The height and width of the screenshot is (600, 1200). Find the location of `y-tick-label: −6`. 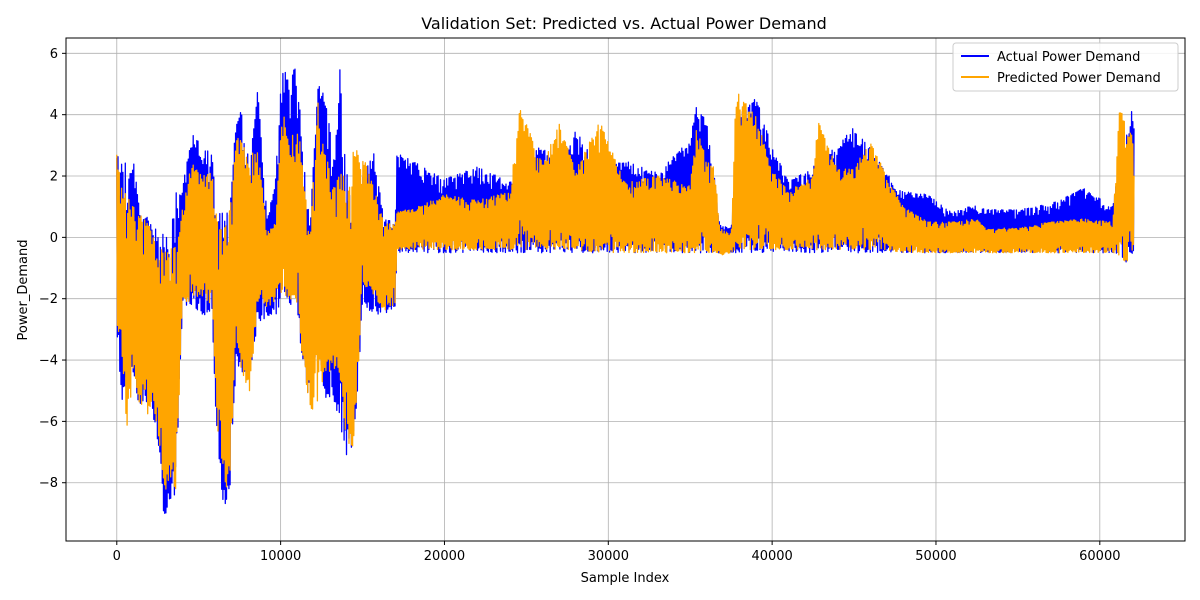

y-tick-label: −6 is located at coordinates (48, 422).